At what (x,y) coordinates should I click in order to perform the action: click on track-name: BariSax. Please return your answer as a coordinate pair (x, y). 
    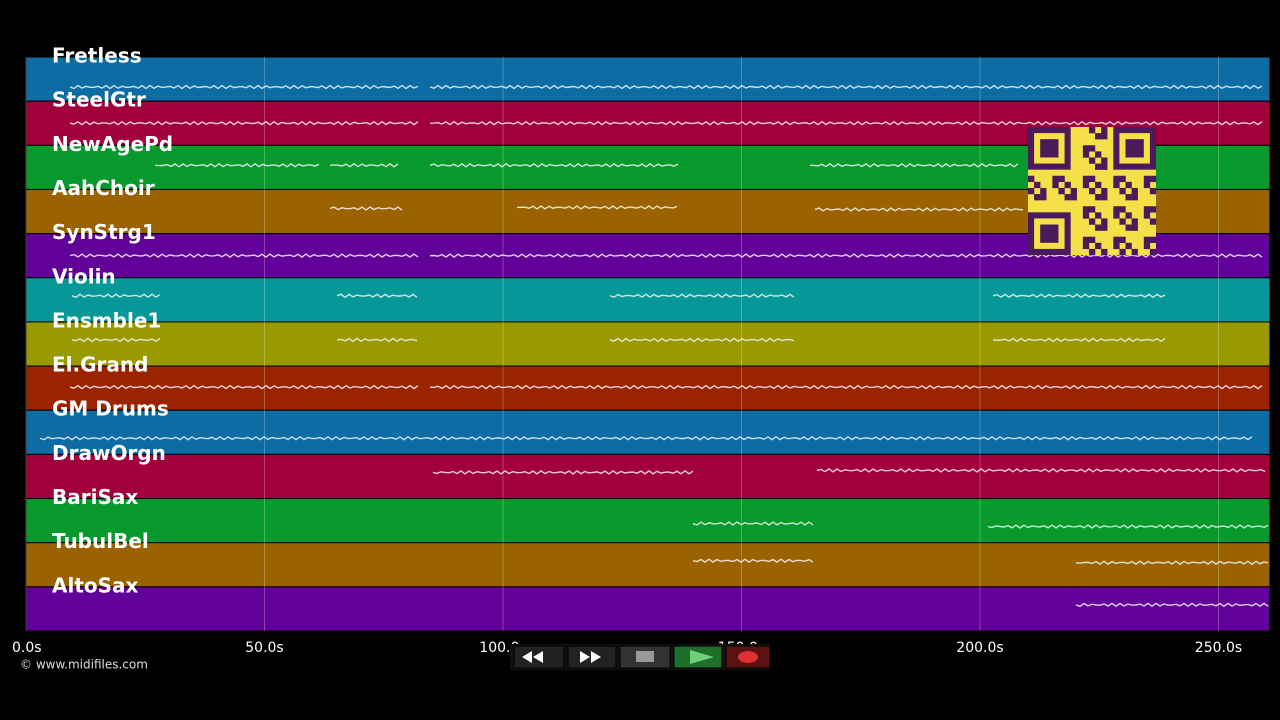
    Looking at the image, I should click on (95, 497).